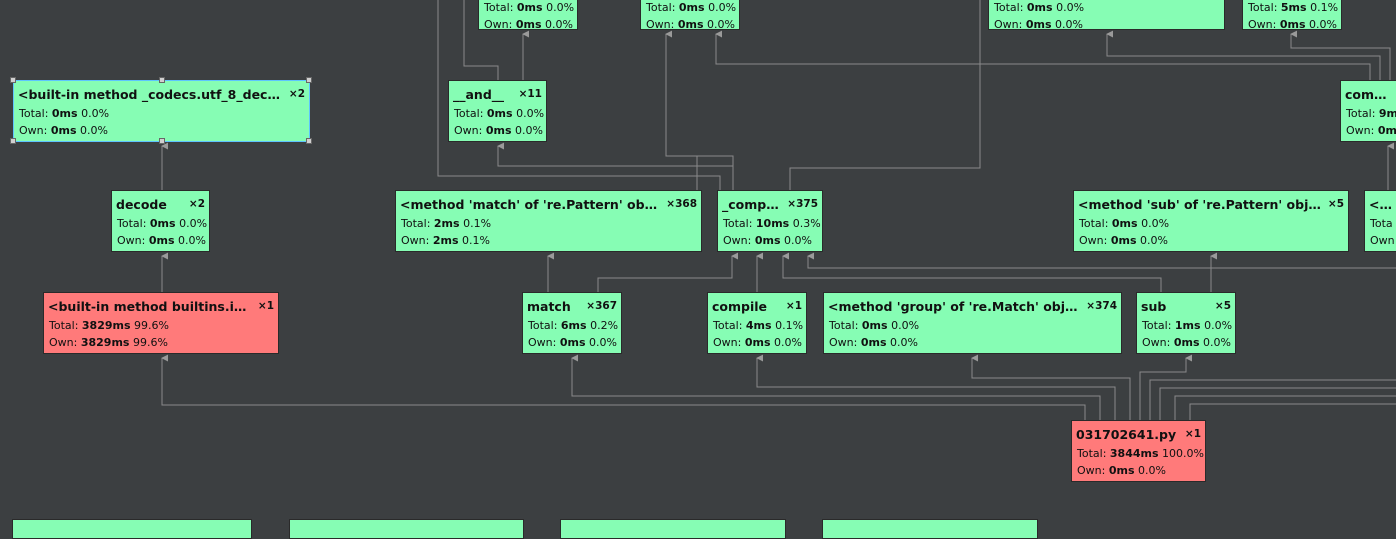 This screenshot has height=539, width=1396. I want to click on node-title: <method 'group' of 're.Match' objects>, so click(954, 306).